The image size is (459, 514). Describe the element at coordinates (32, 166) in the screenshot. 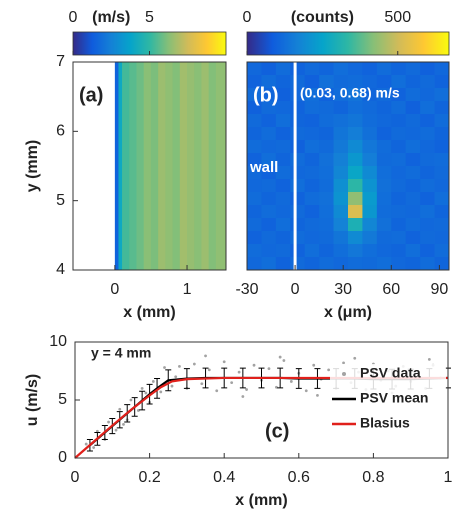

I see `y-axis-label: y (mm)` at that location.